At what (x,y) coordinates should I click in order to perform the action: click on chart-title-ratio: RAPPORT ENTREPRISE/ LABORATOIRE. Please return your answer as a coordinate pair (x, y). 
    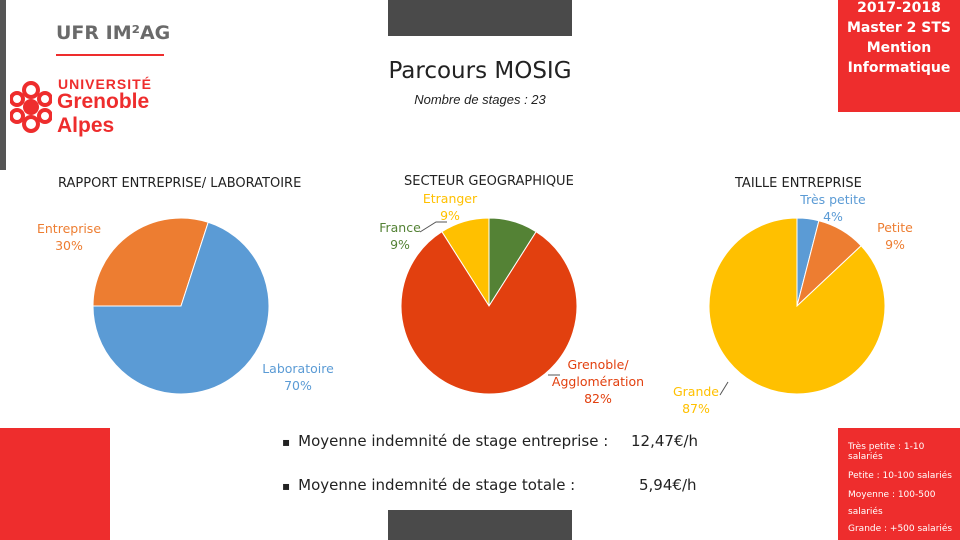
    Looking at the image, I should click on (180, 183).